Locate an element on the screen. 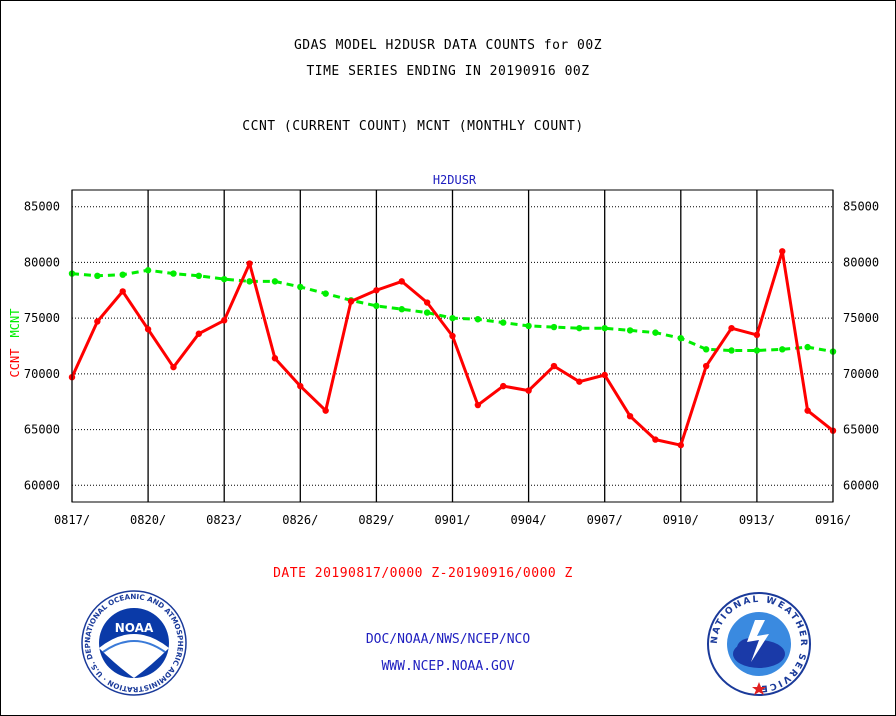 The image size is (896, 716). x-tick-label: 0904/ is located at coordinates (529, 520).